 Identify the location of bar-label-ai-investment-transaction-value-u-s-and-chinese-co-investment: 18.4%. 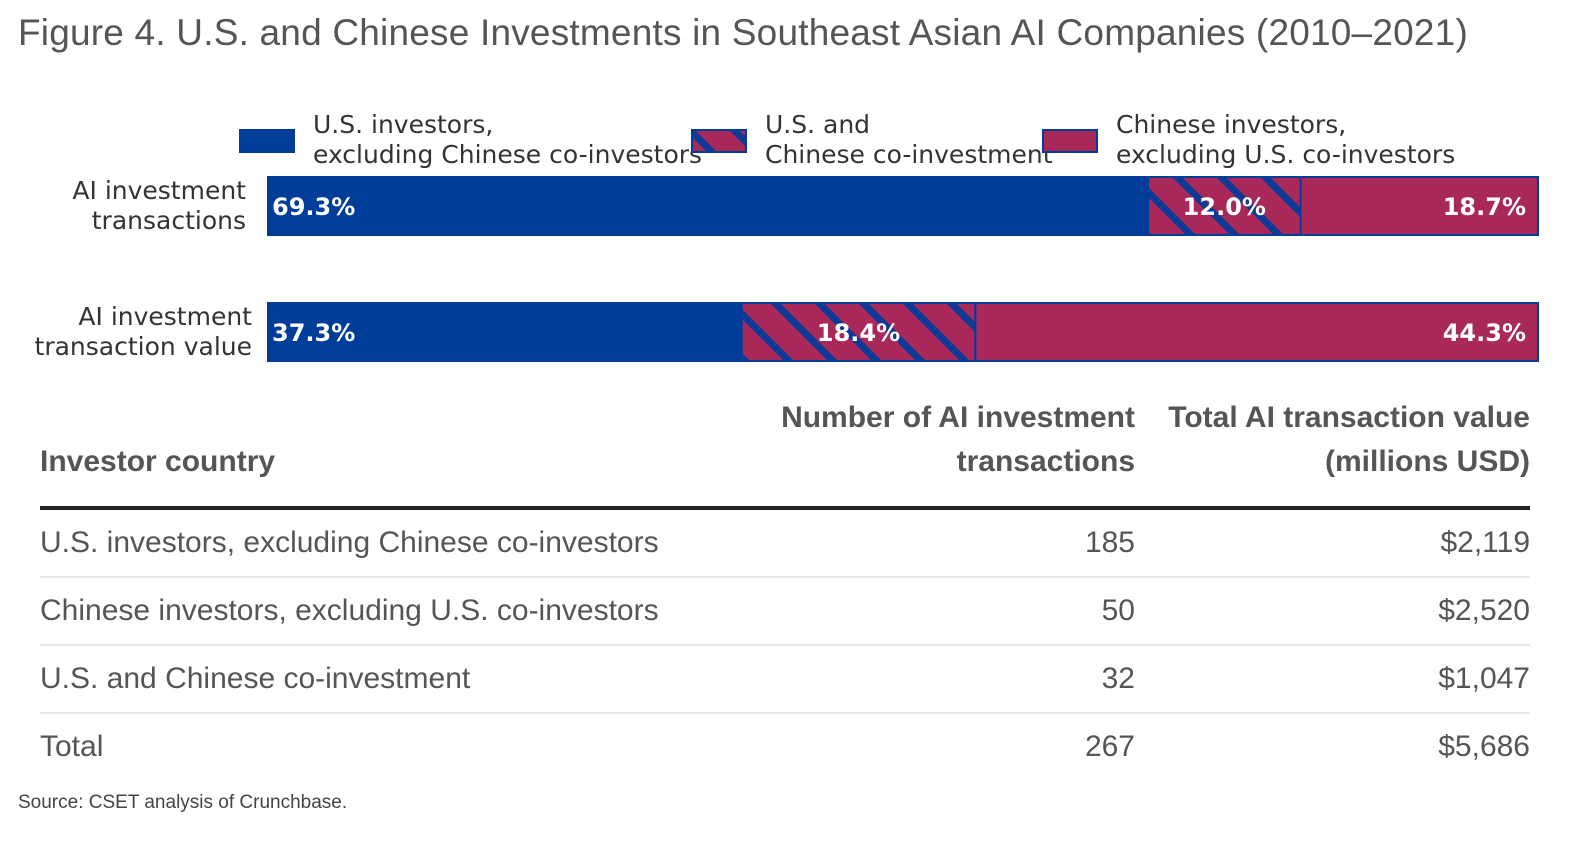
(858, 333).